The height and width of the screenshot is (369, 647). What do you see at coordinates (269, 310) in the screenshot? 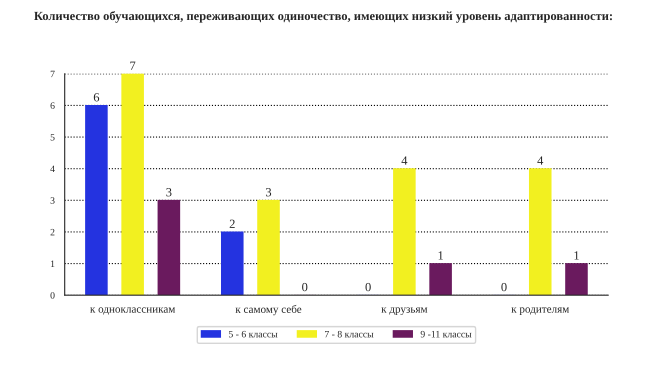
I see `x-tick-label: к самому себе` at bounding box center [269, 310].